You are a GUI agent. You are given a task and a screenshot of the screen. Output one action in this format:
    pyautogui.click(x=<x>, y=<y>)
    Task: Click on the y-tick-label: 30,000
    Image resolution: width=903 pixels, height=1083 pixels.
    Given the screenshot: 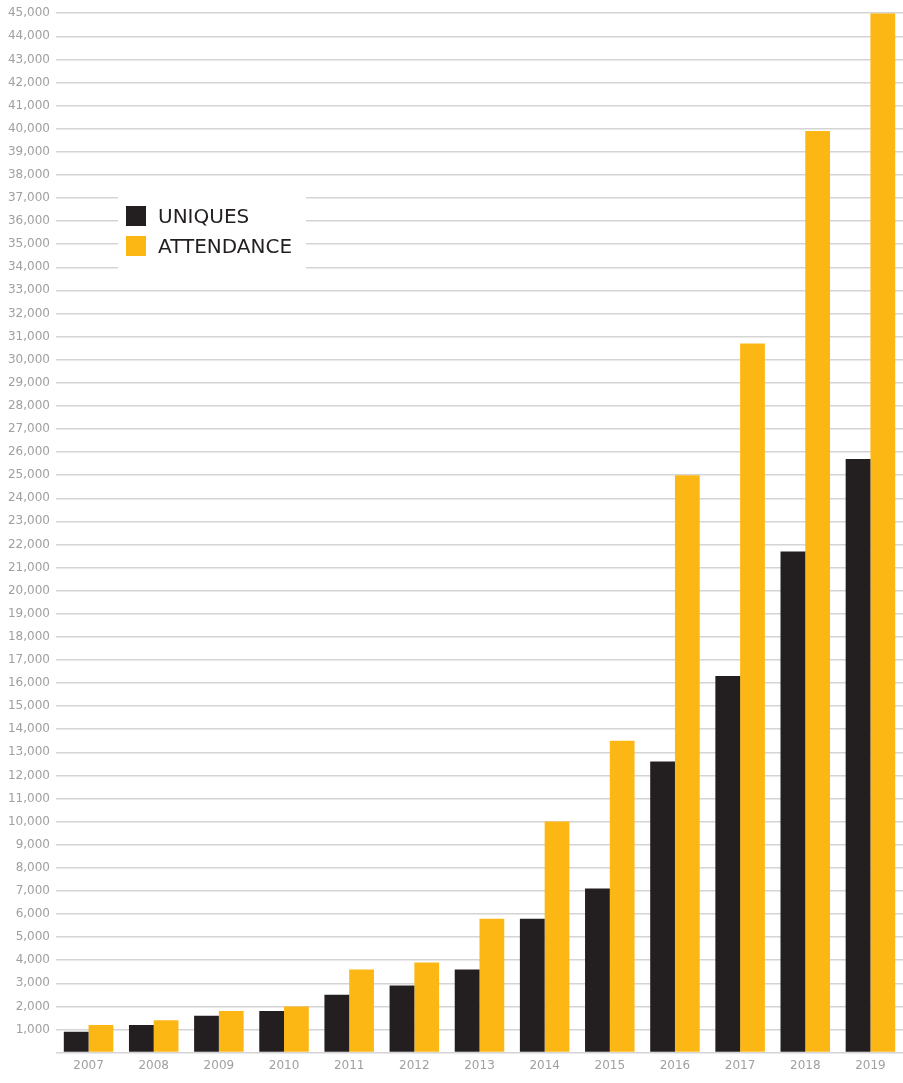 What is the action you would take?
    pyautogui.click(x=28, y=358)
    